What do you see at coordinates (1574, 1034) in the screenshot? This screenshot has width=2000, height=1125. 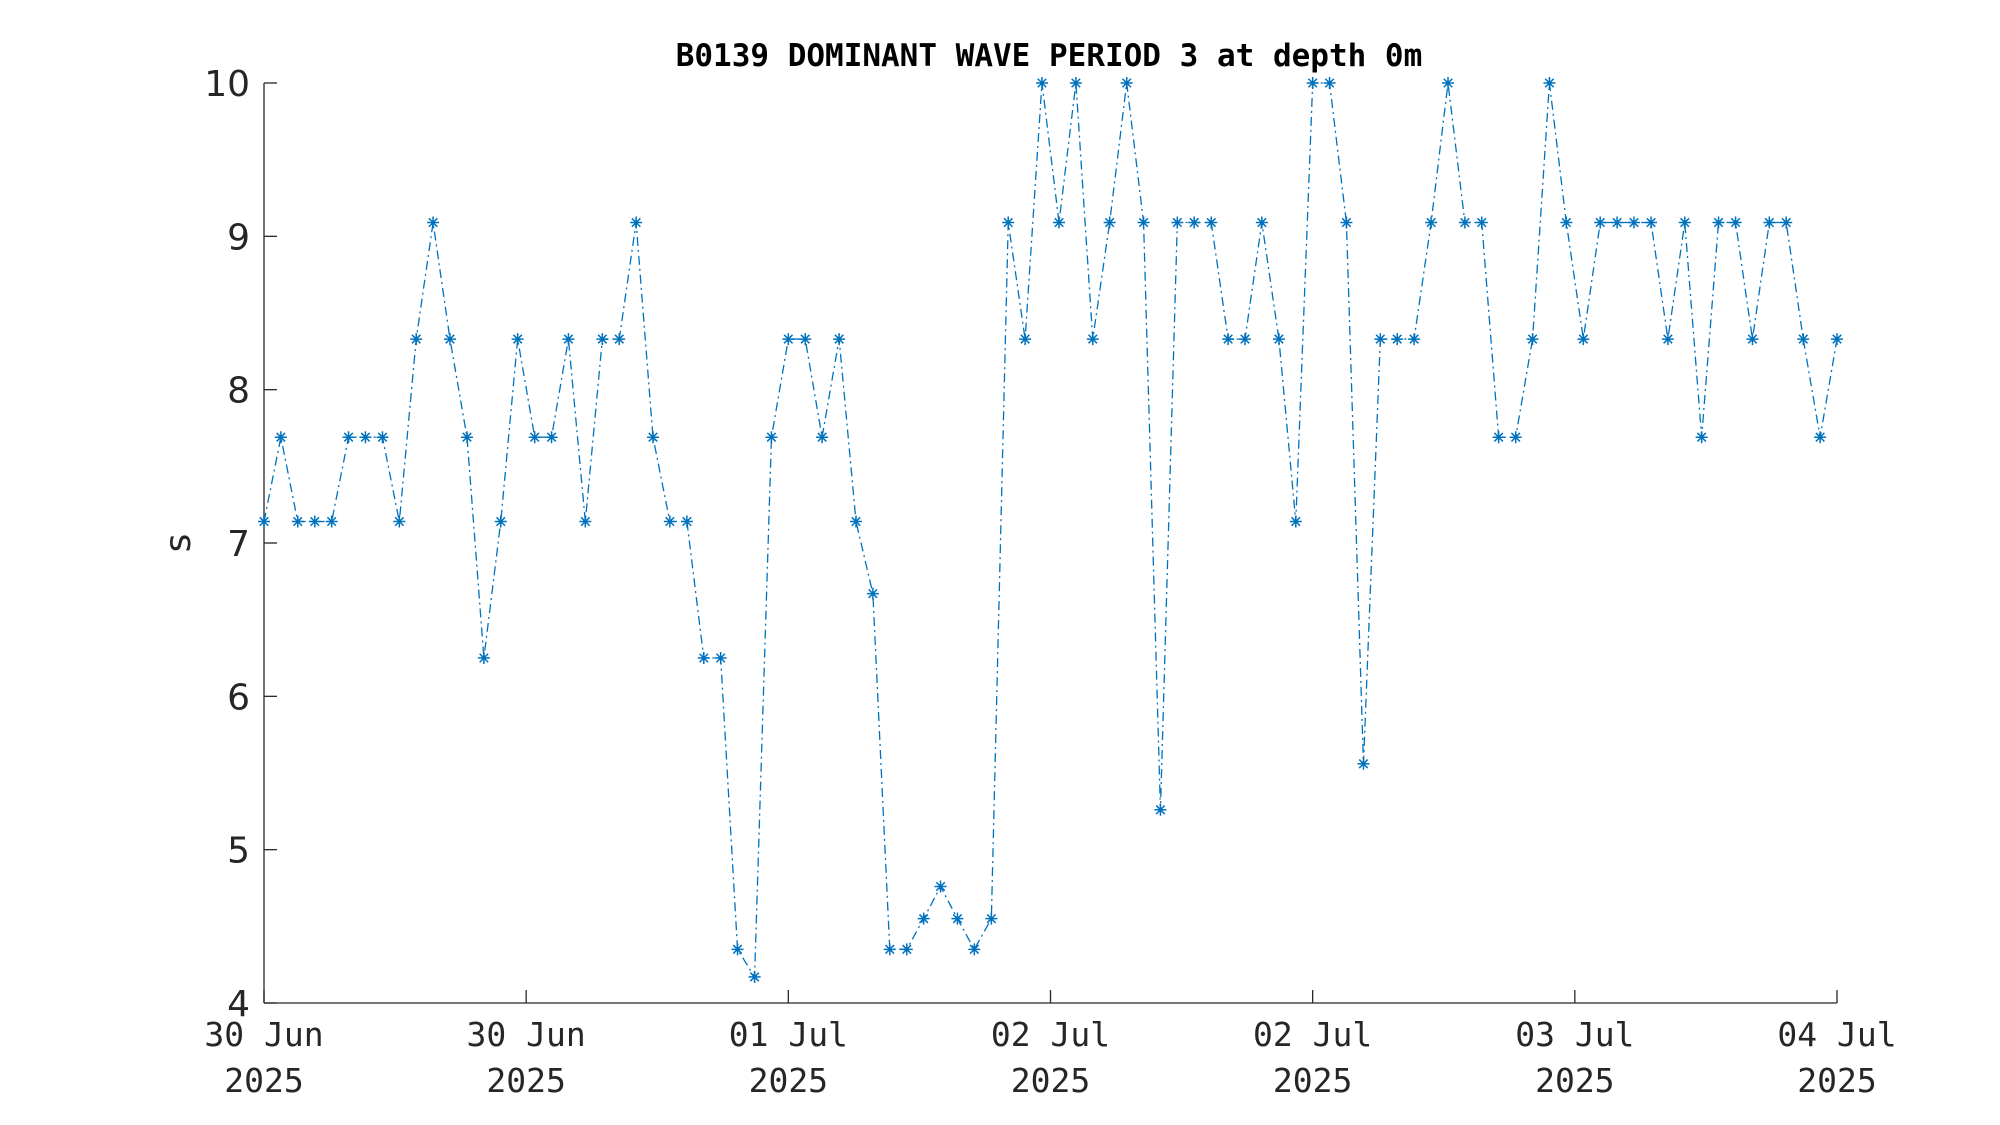 I see `x-tick-label: 03 Jul` at bounding box center [1574, 1034].